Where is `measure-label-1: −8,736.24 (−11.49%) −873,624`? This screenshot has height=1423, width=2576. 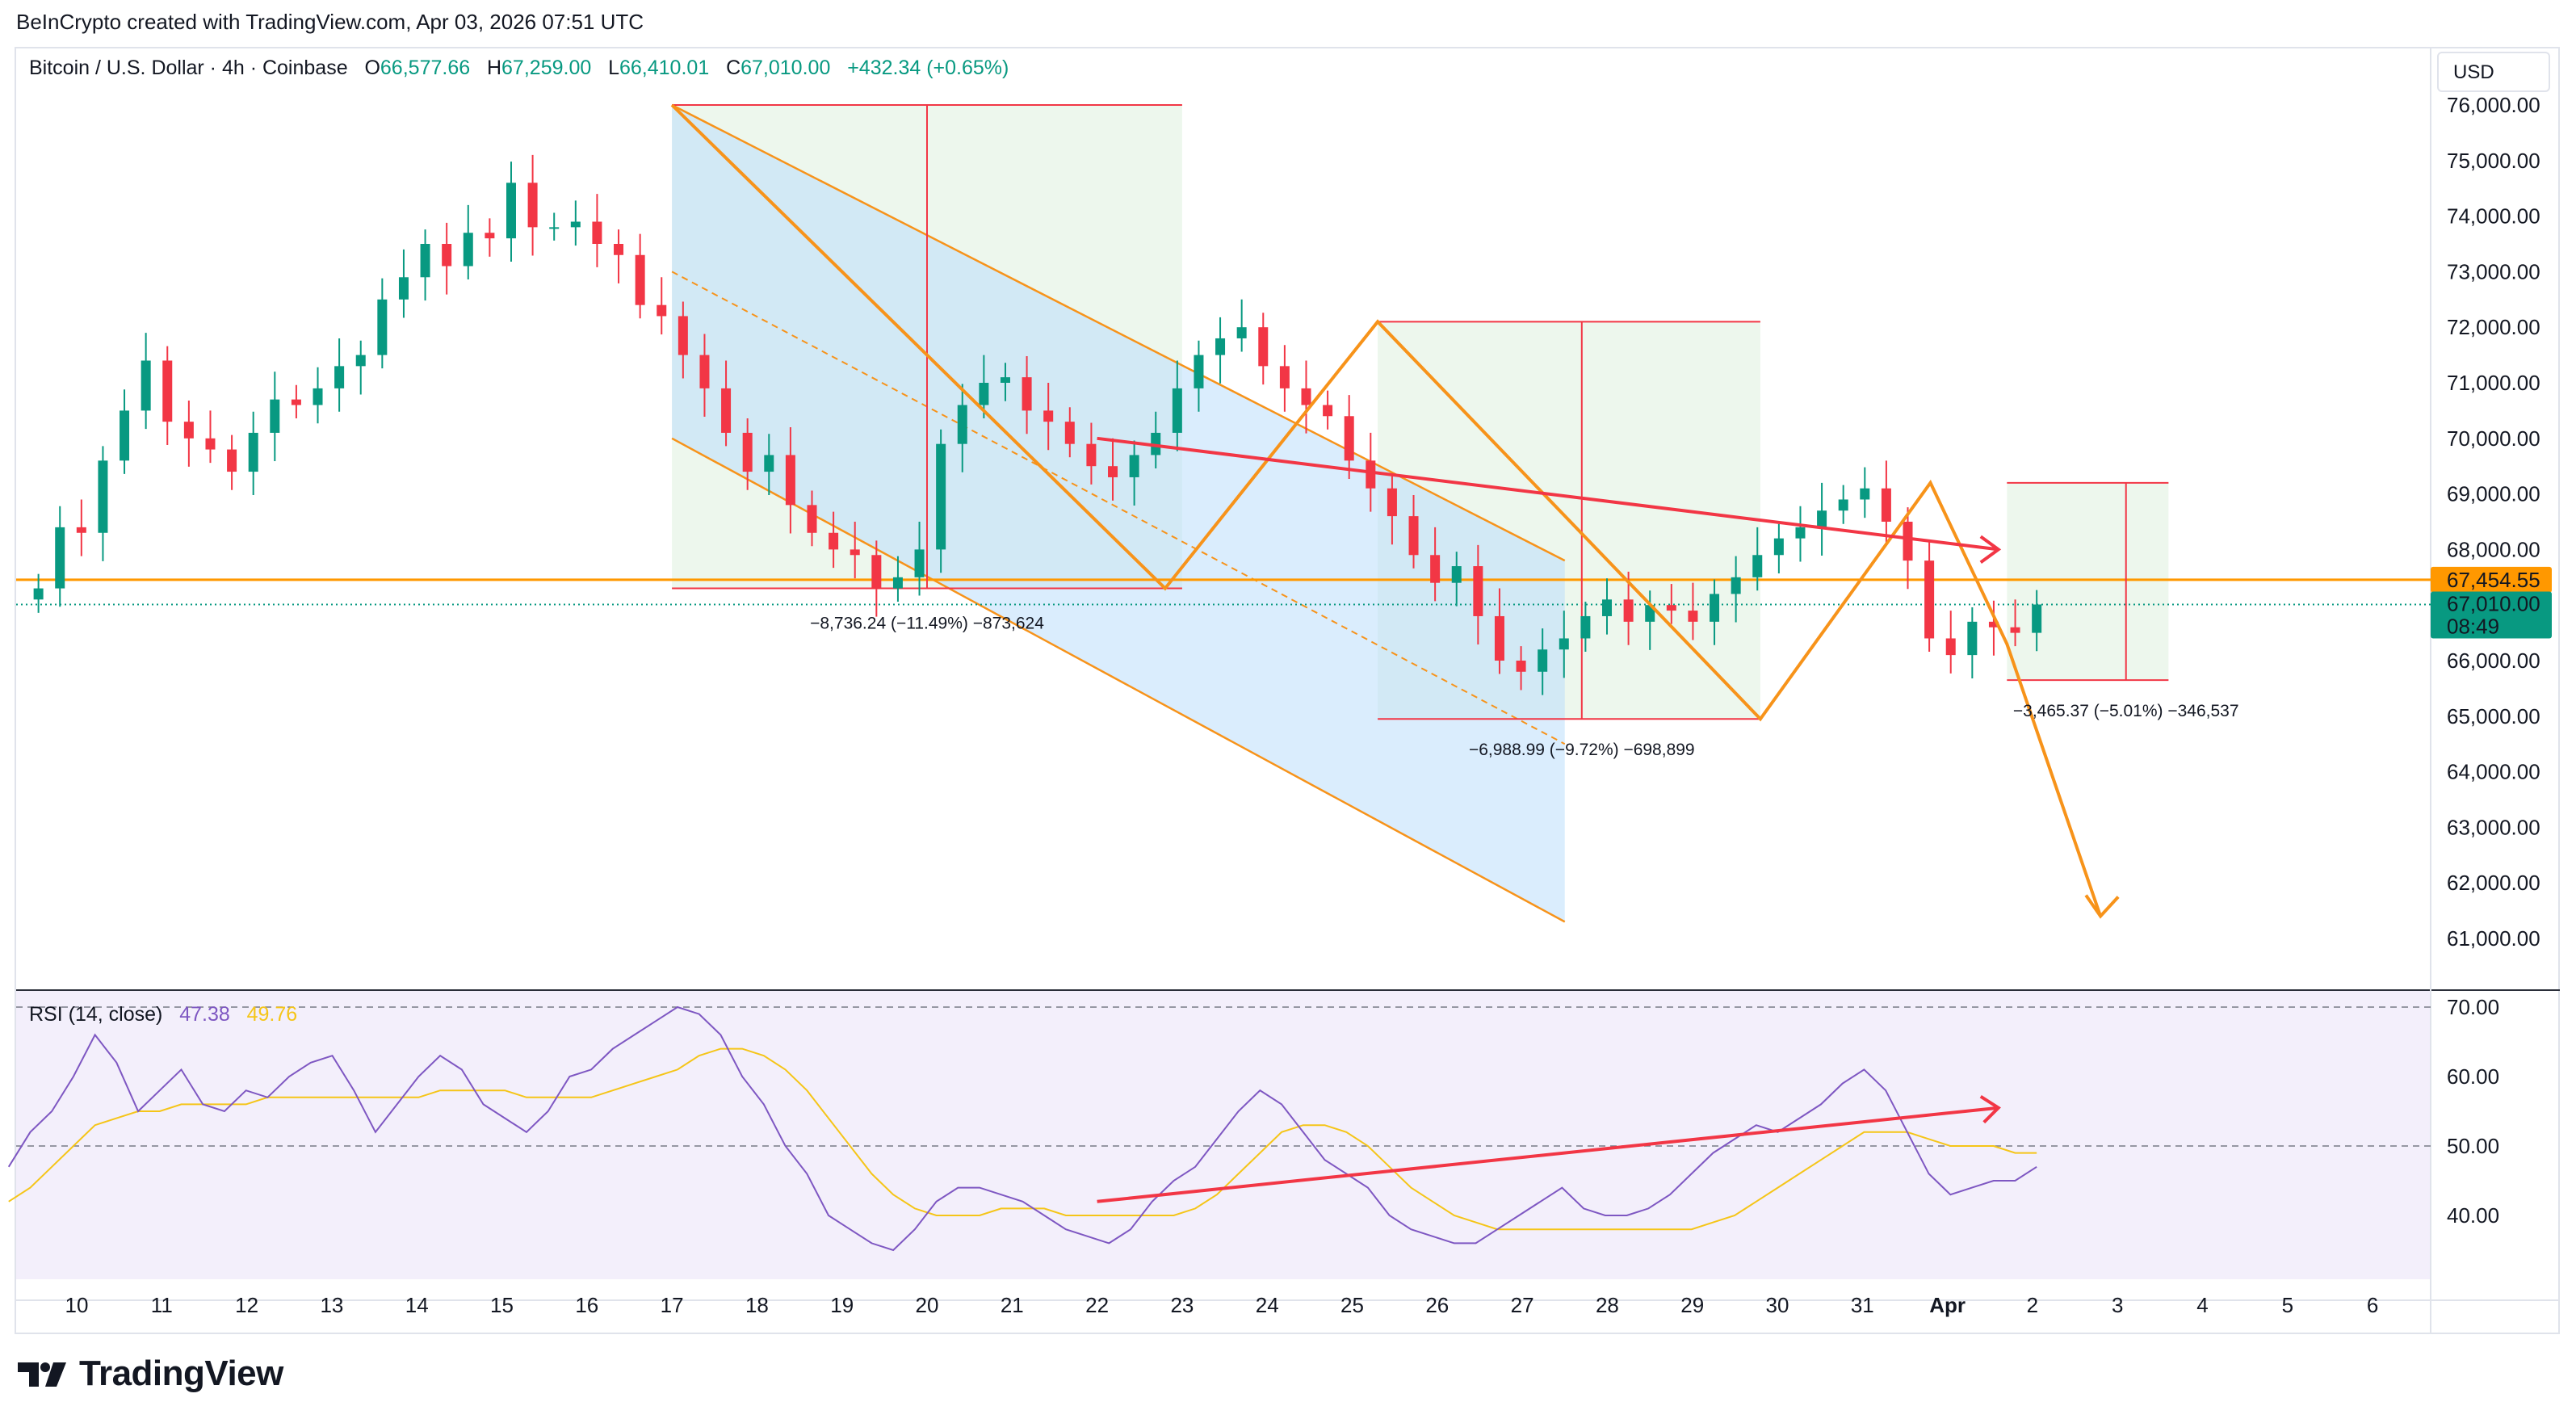
measure-label-1: −8,736.24 (−11.49%) −873,624 is located at coordinates (927, 624).